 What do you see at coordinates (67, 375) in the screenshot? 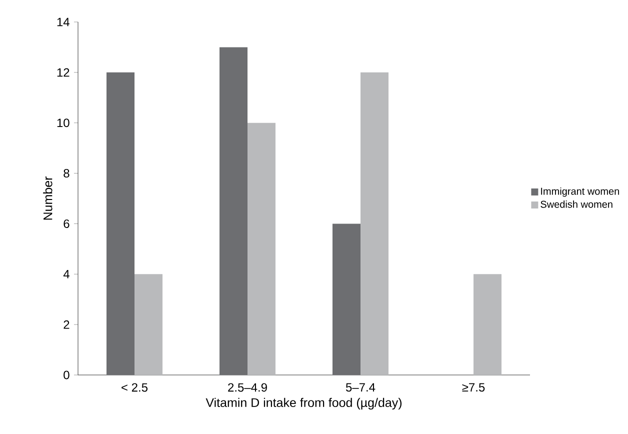
I see `y-tick-label: 0` at bounding box center [67, 375].